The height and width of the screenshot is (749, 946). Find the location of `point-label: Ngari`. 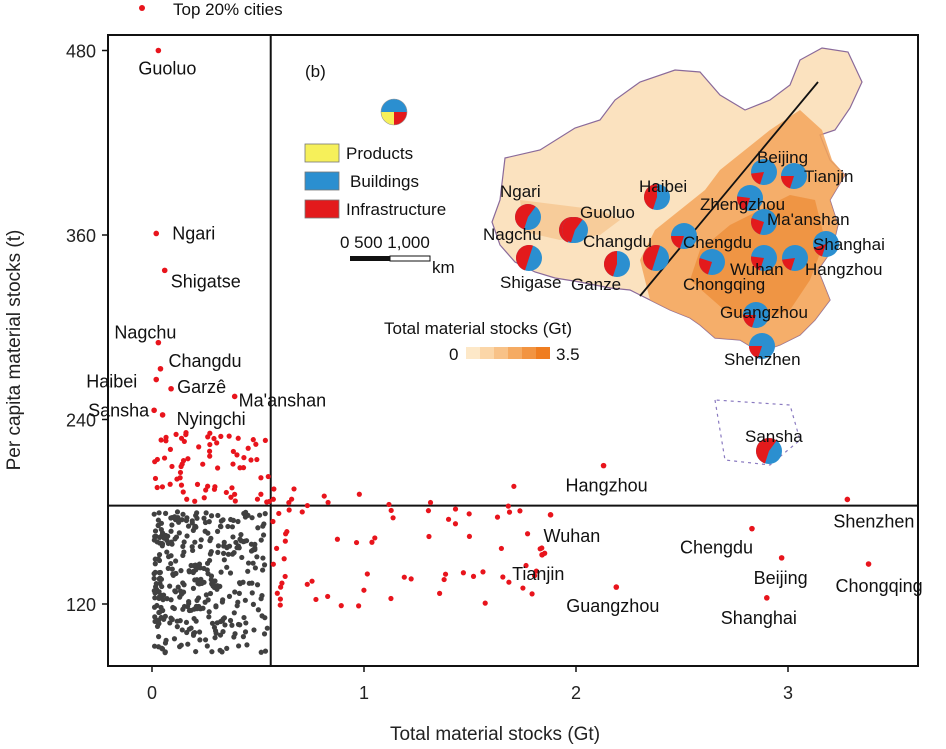

point-label: Ngari is located at coordinates (193, 233).